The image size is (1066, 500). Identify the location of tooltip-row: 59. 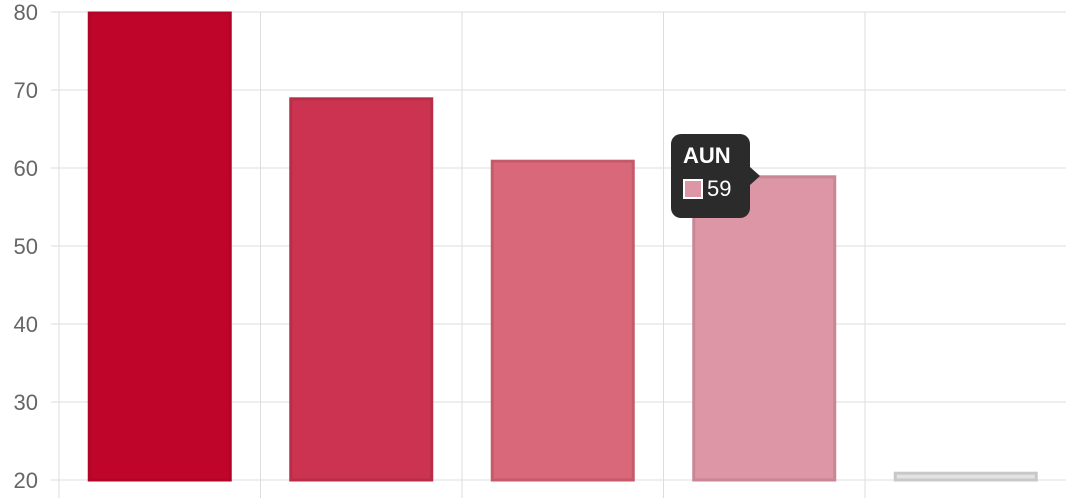
(710, 189).